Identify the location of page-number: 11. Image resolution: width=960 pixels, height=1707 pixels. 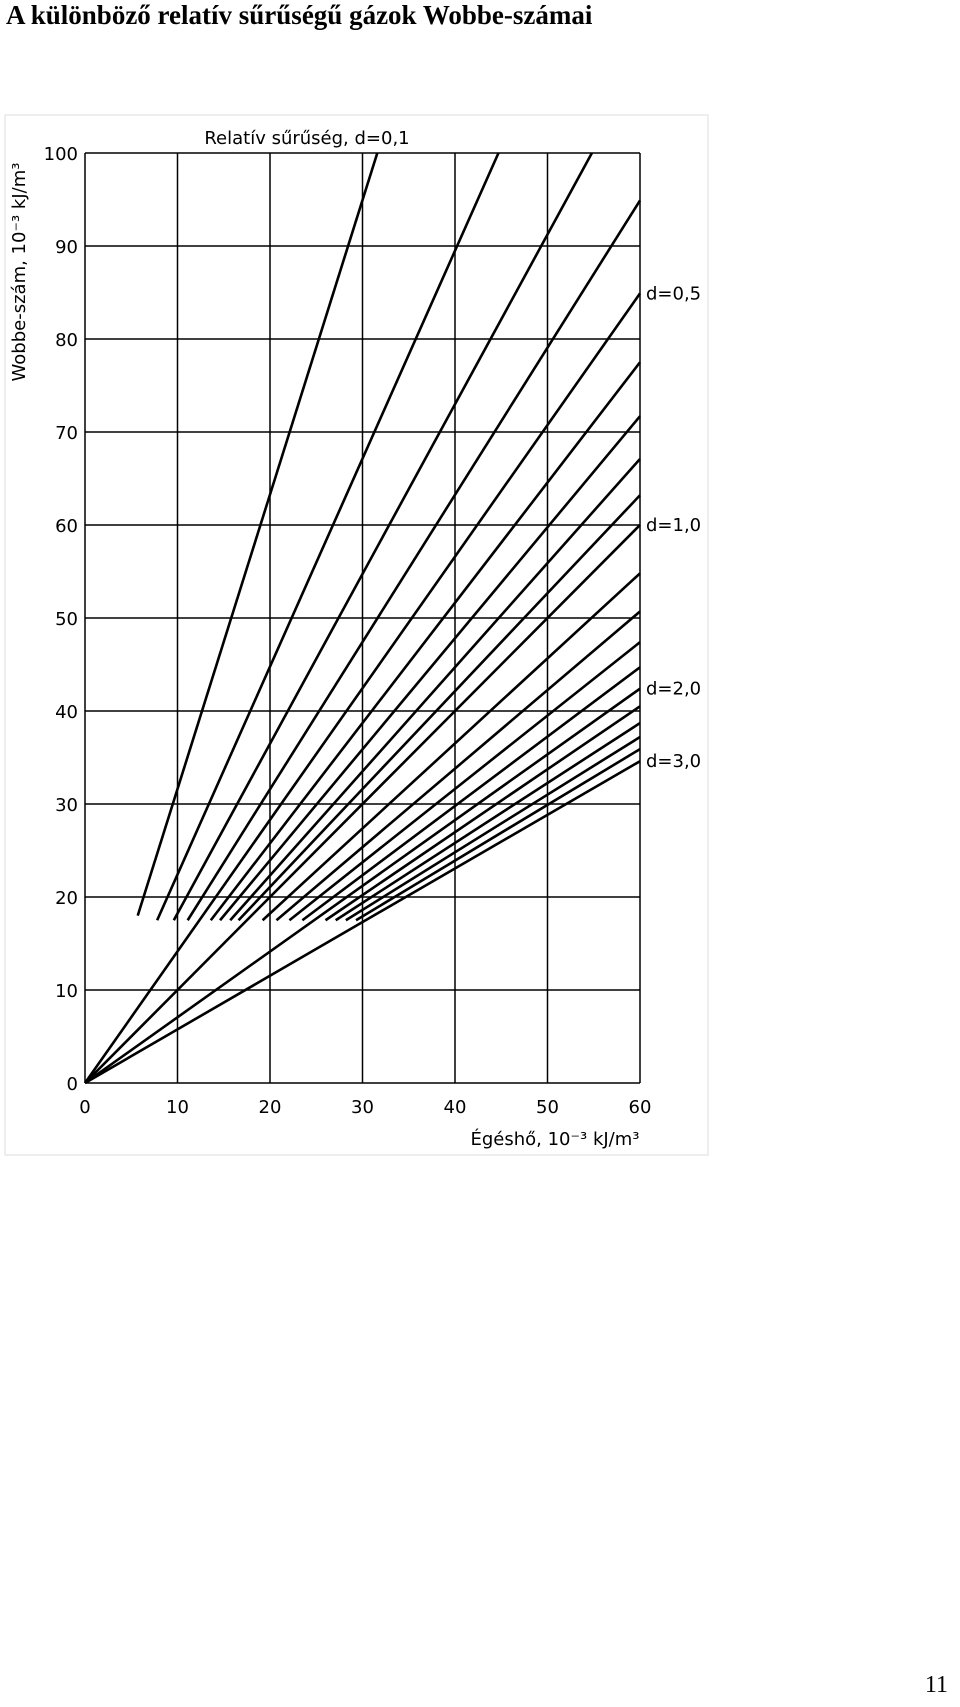
(936, 1685).